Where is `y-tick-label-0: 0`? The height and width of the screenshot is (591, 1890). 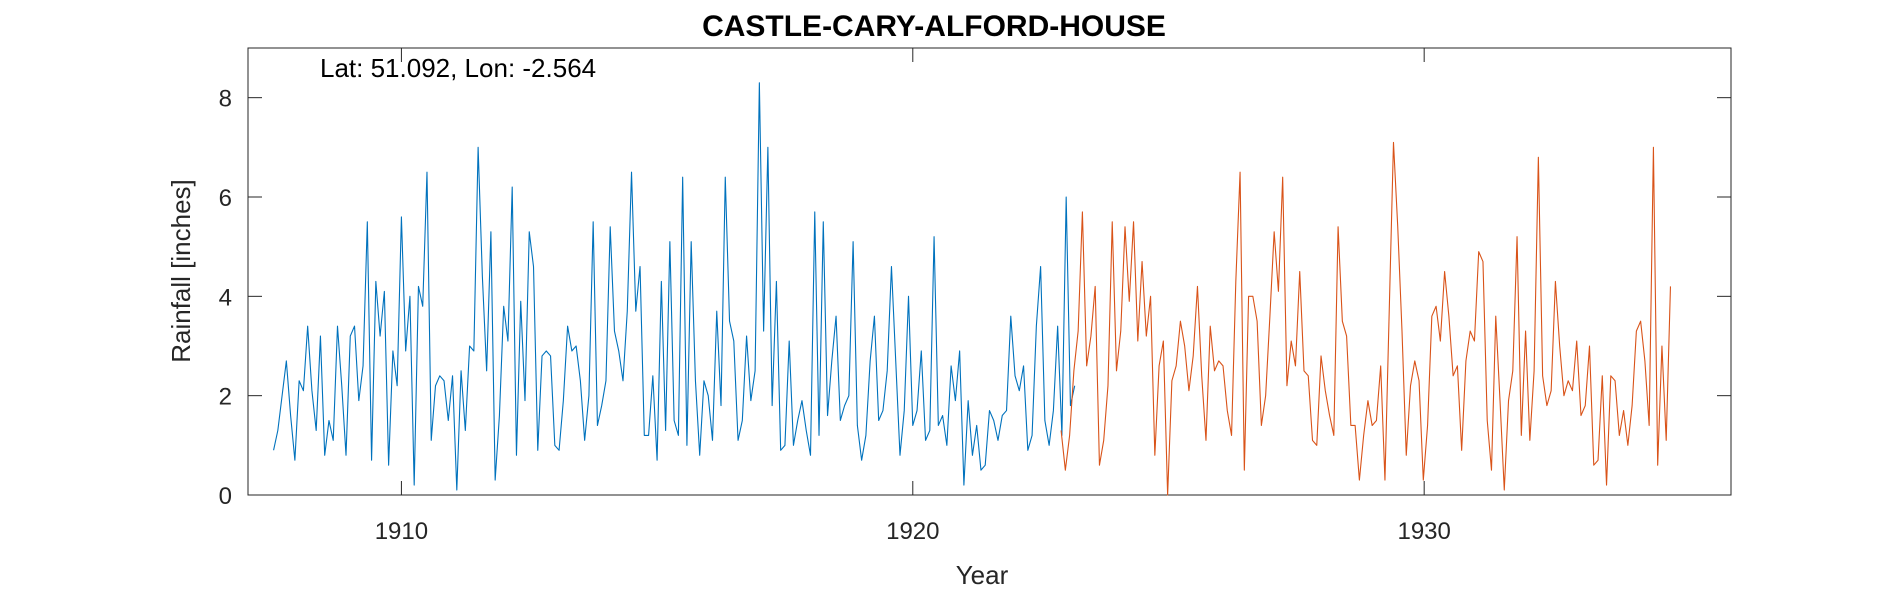 y-tick-label-0: 0 is located at coordinates (225, 496).